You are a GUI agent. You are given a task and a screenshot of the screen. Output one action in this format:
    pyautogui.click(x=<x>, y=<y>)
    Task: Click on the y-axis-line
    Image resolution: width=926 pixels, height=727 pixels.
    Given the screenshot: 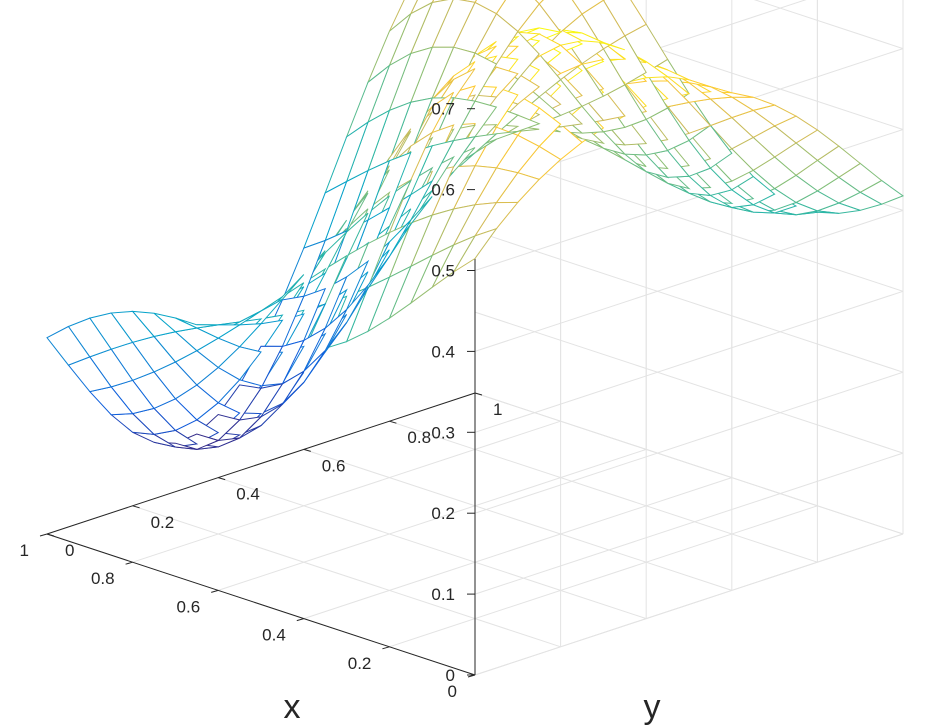 What is the action you would take?
    pyautogui.click(x=261, y=463)
    